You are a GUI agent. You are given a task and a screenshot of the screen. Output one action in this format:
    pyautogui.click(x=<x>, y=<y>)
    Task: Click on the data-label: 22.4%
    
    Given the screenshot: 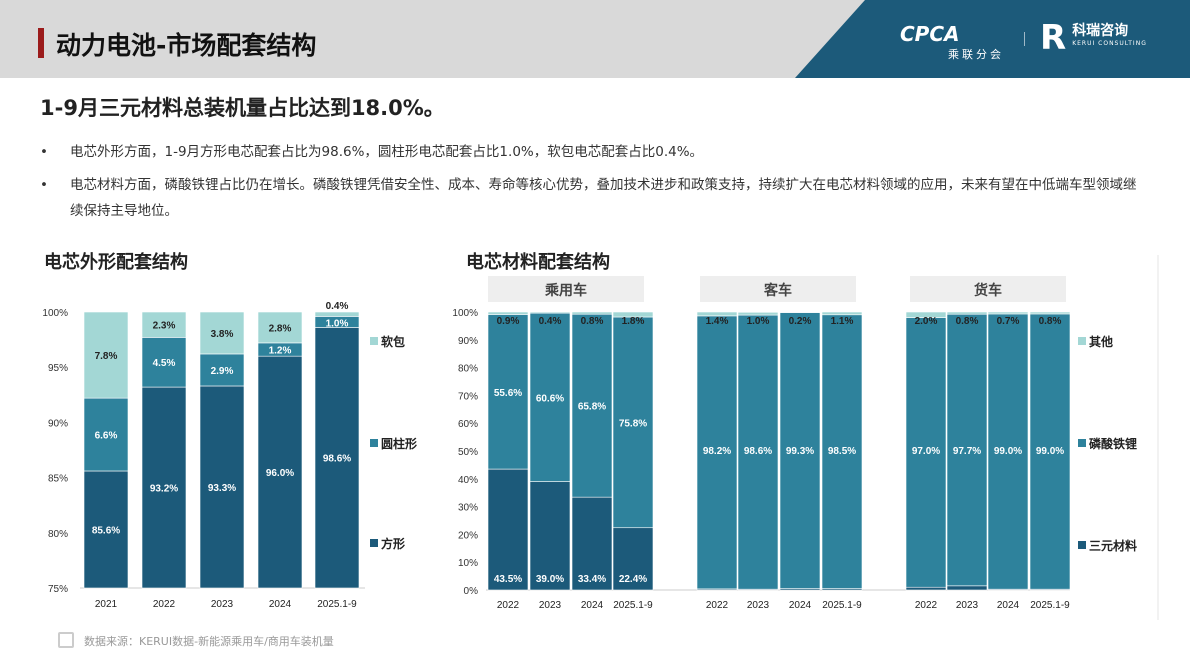 What is the action you would take?
    pyautogui.click(x=633, y=579)
    